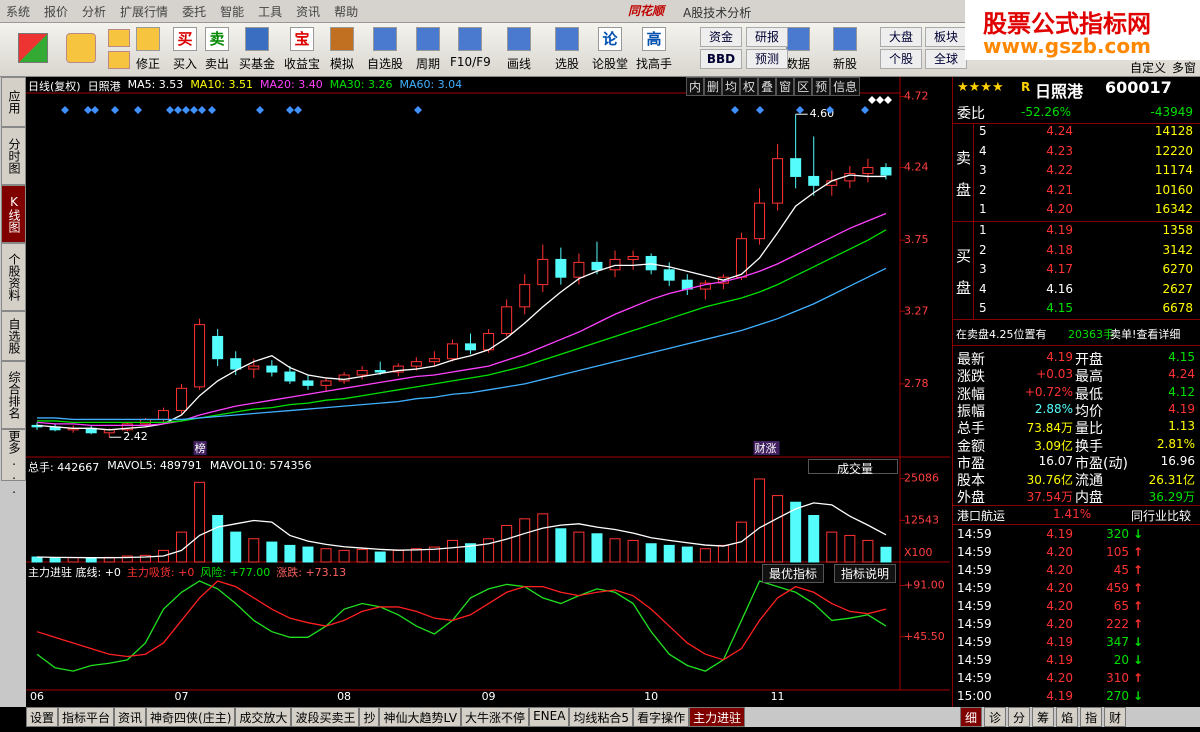  Describe the element at coordinates (793, 573) in the screenshot. I see `indicator-button: 最优指标` at that location.